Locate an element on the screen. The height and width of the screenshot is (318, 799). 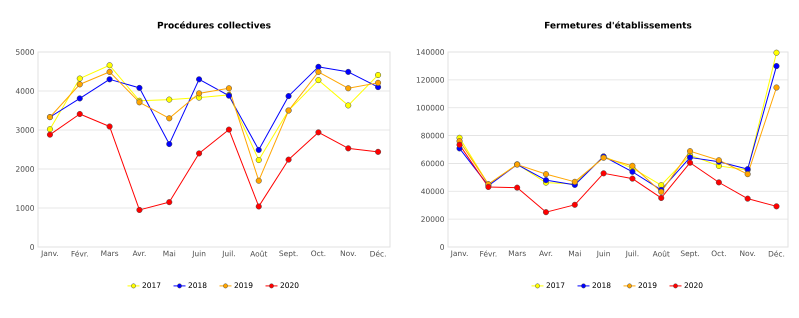
chart-title: Fermetures d'établissements is located at coordinates (618, 24).